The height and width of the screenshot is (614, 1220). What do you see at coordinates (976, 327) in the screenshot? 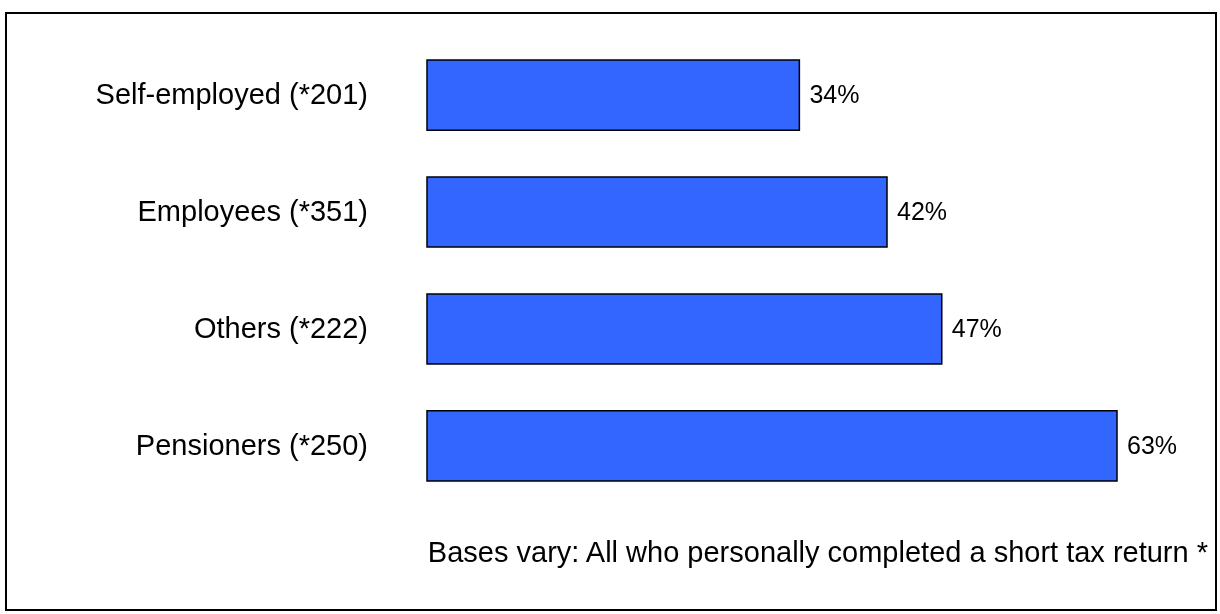
I see `data-label: 47%` at bounding box center [976, 327].